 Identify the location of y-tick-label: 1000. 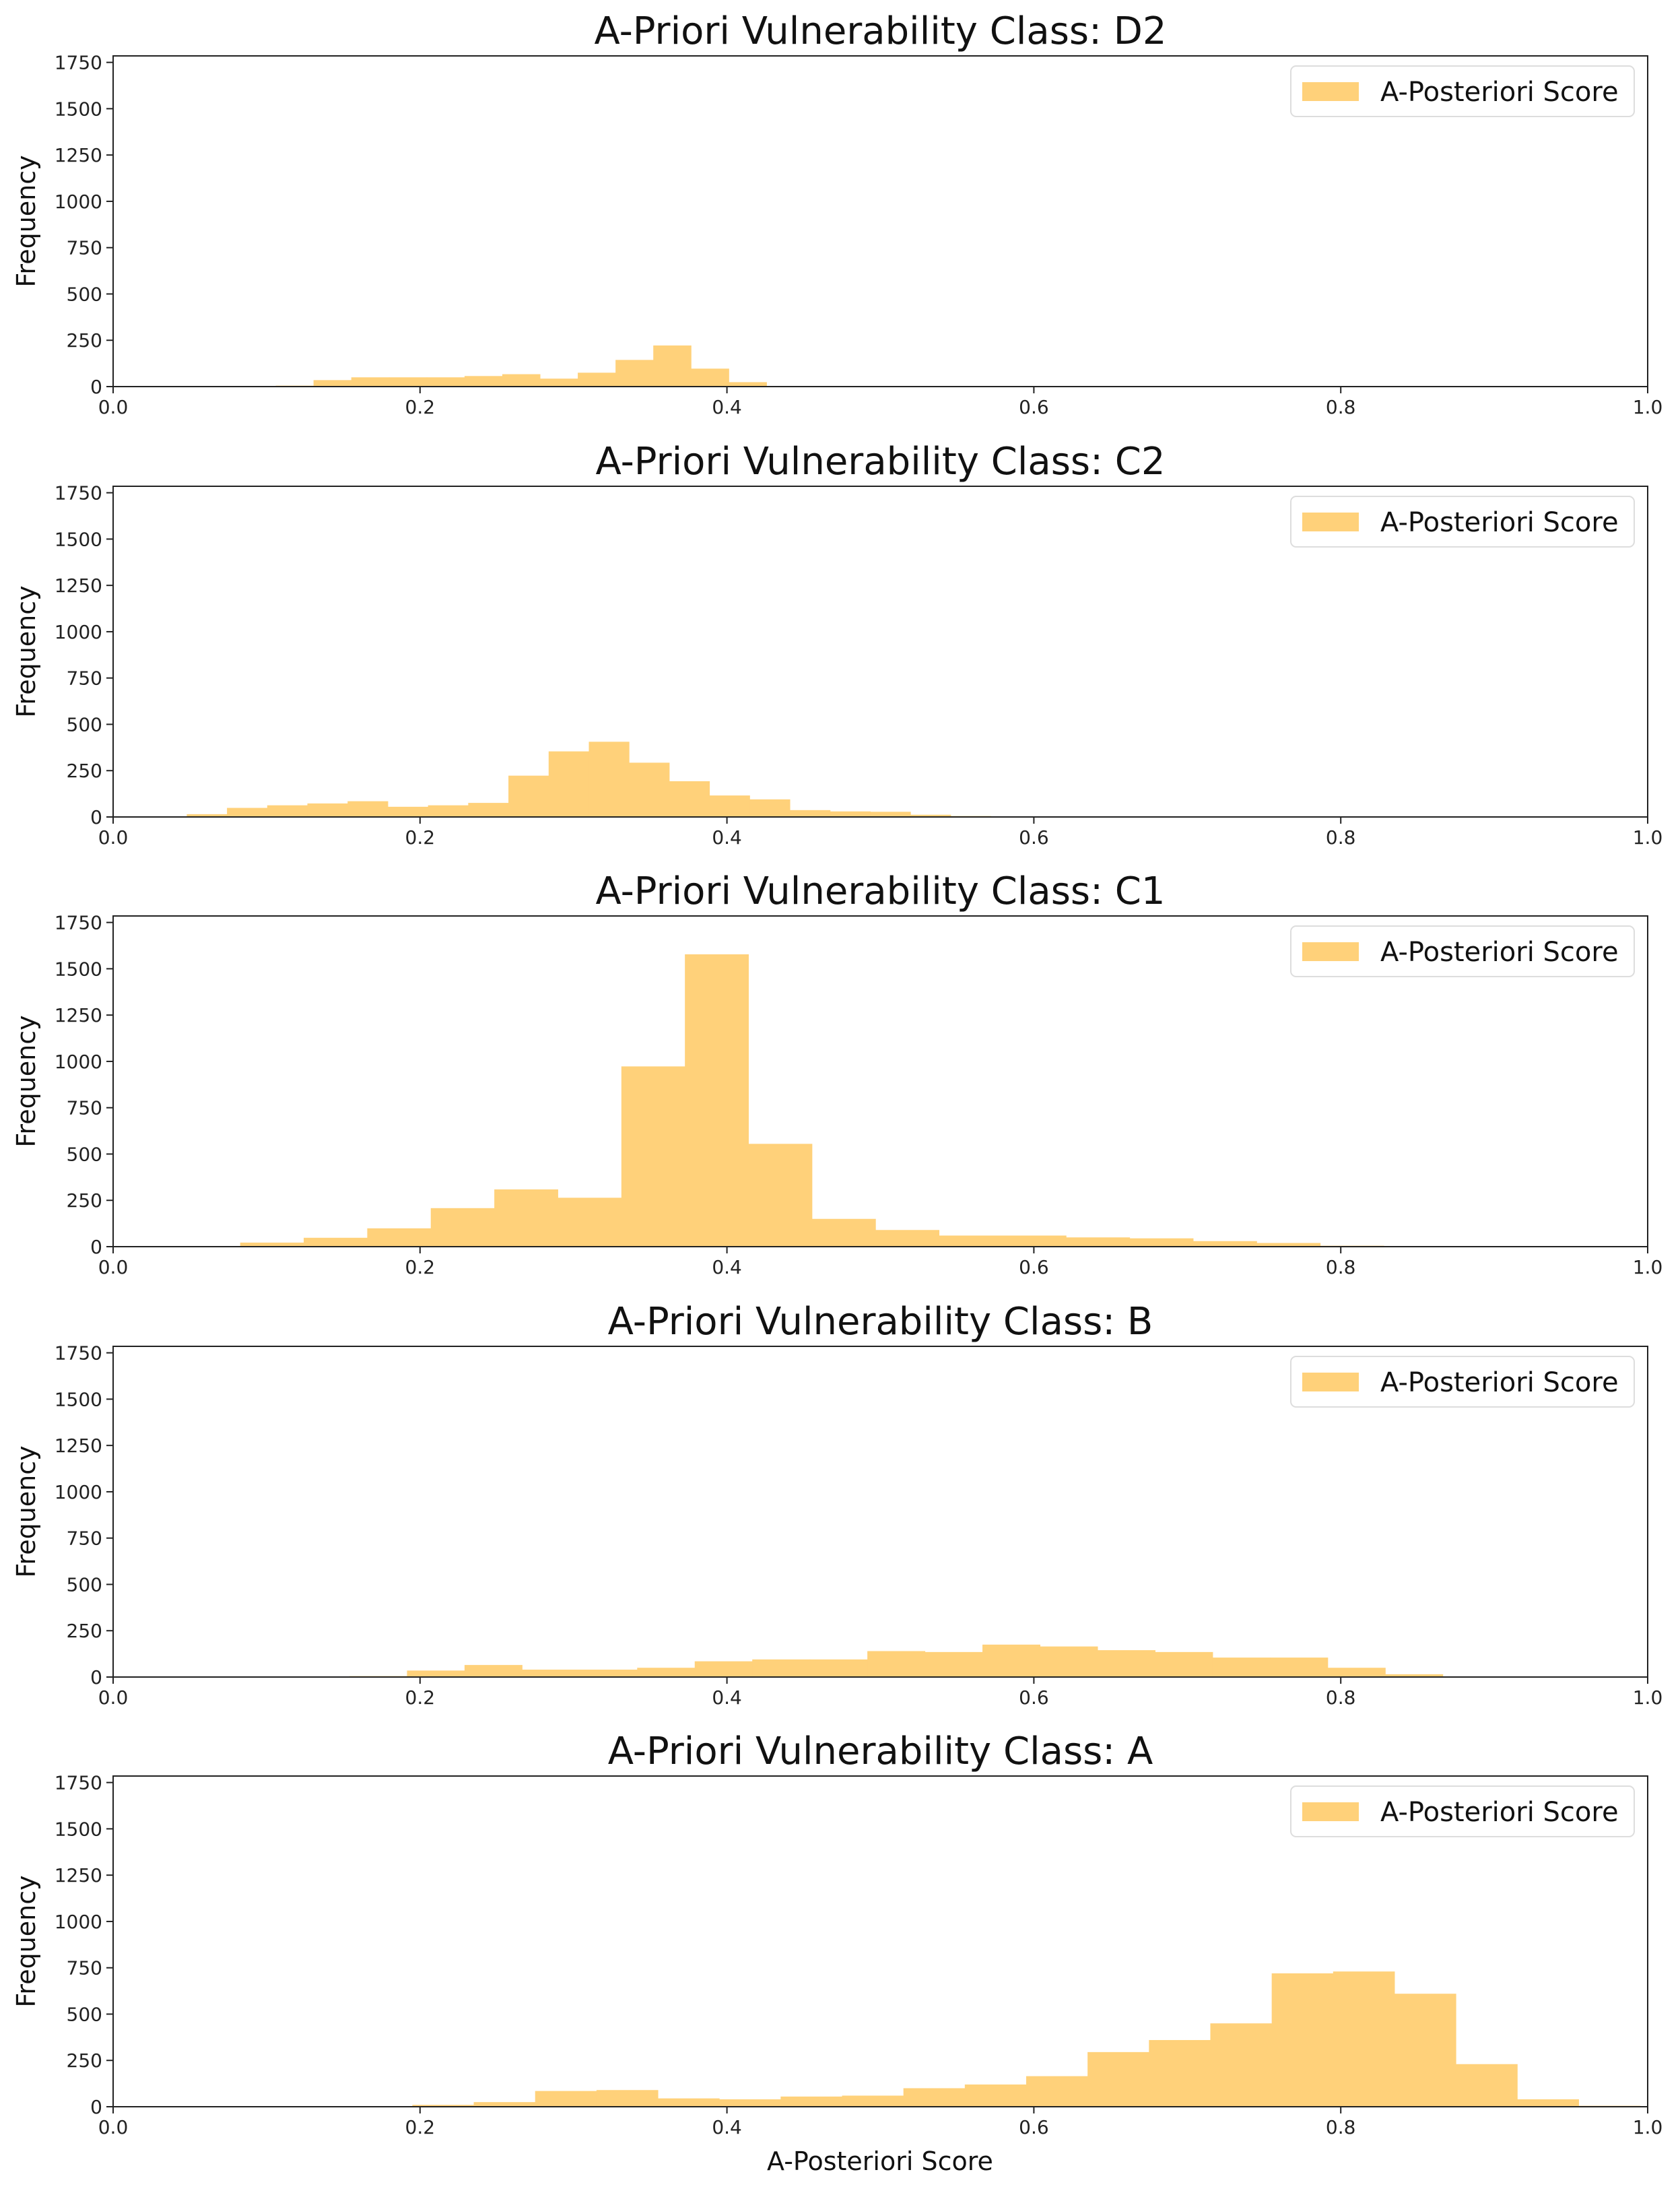
(78, 1062).